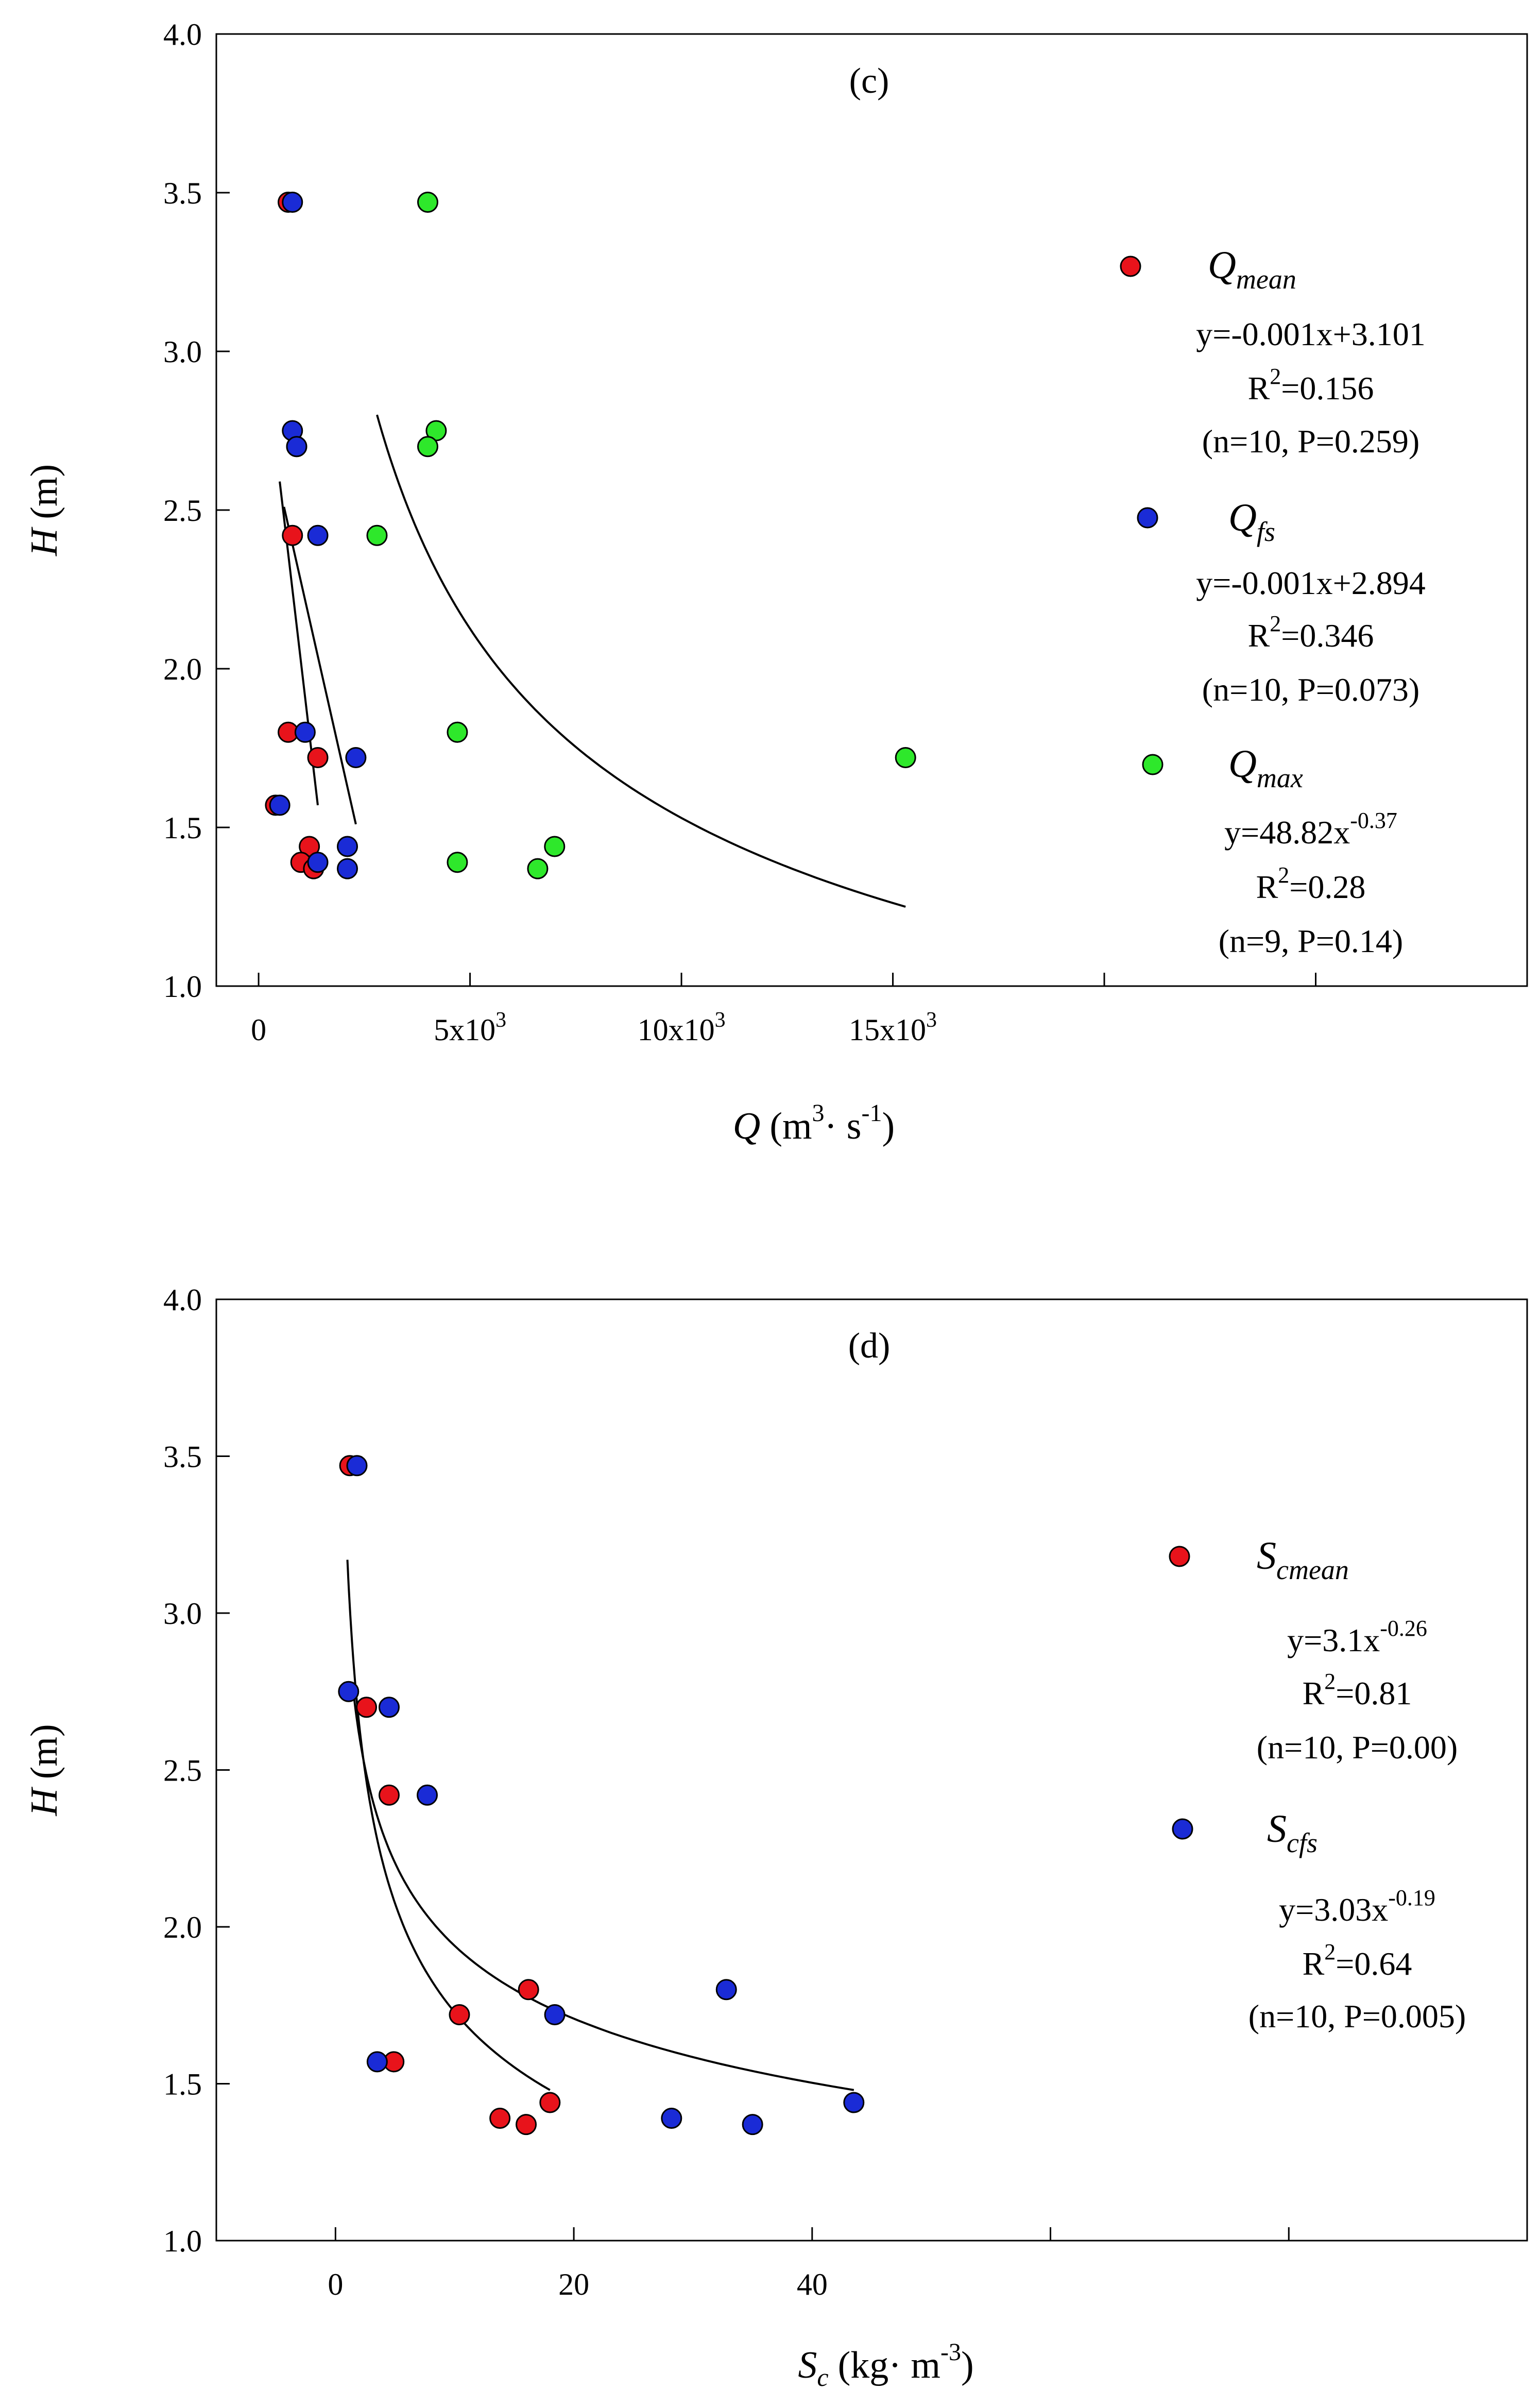 This screenshot has width=1540, height=2406. Describe the element at coordinates (320, 665) in the screenshot. I see `fit-line-fs` at that location.